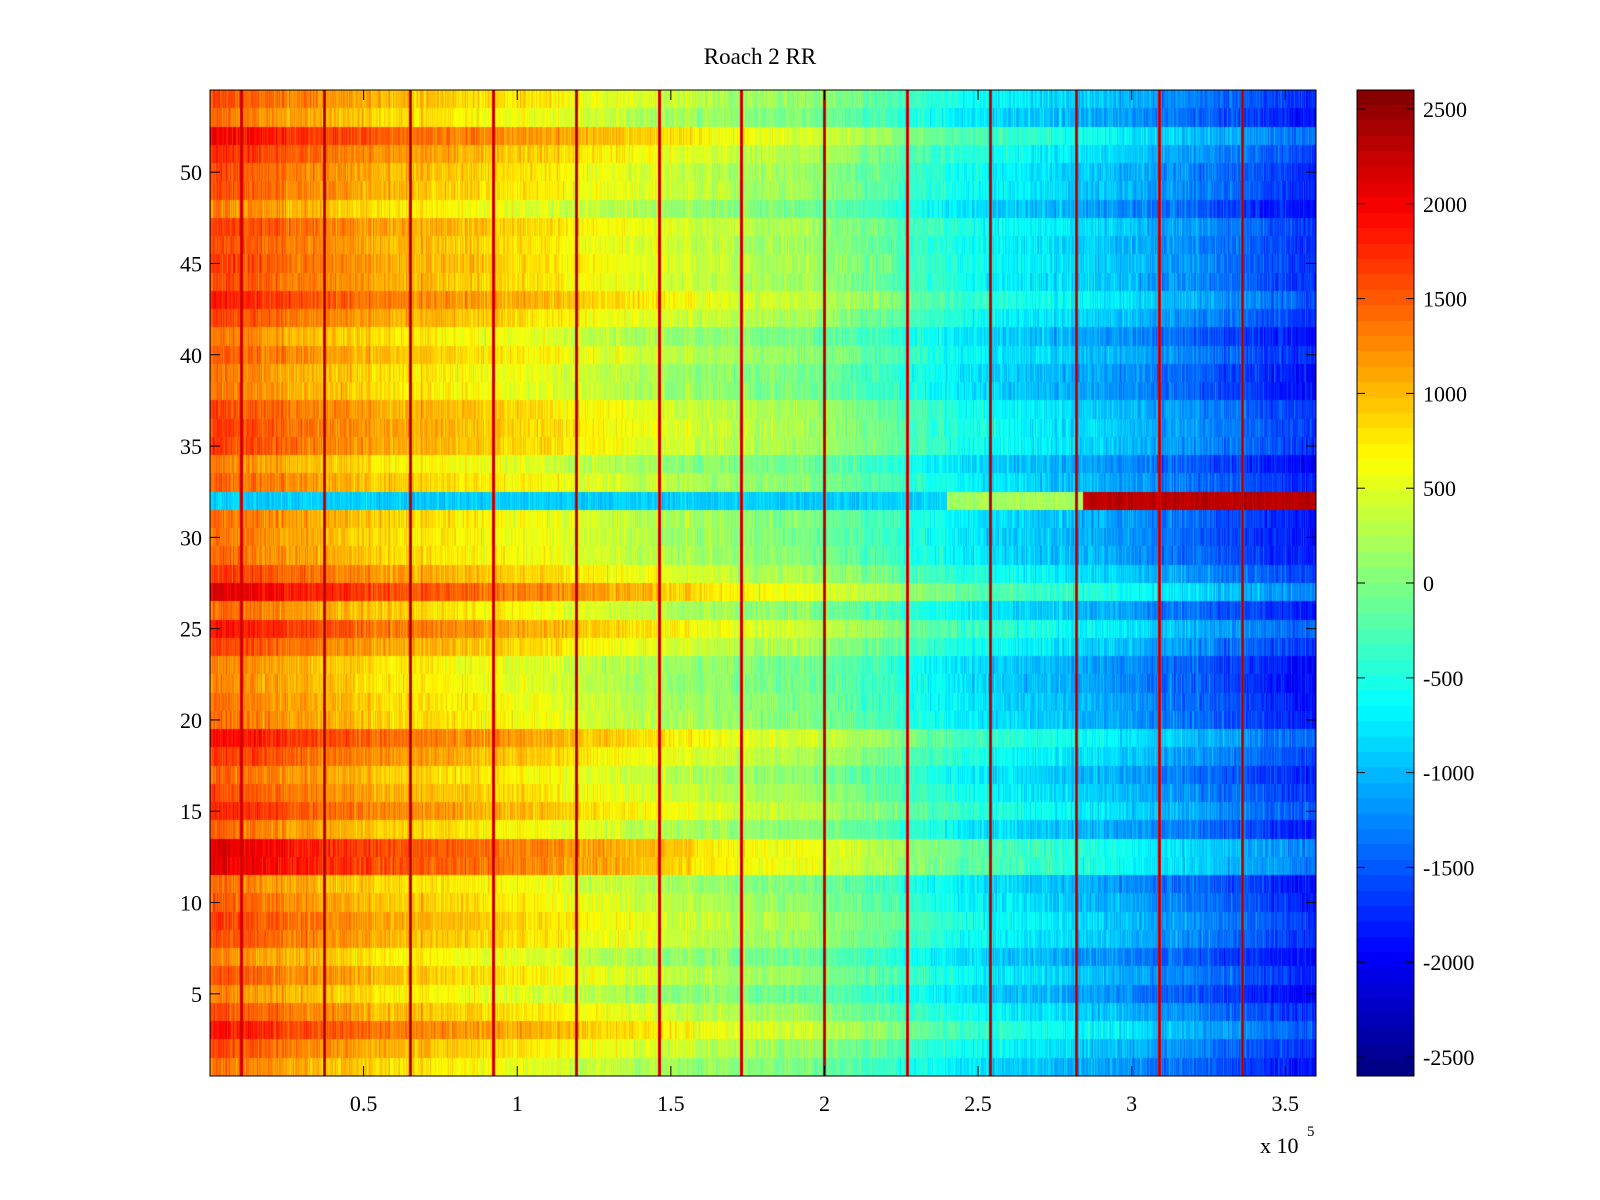  I want to click on colorbar-frame, so click(1385, 583).